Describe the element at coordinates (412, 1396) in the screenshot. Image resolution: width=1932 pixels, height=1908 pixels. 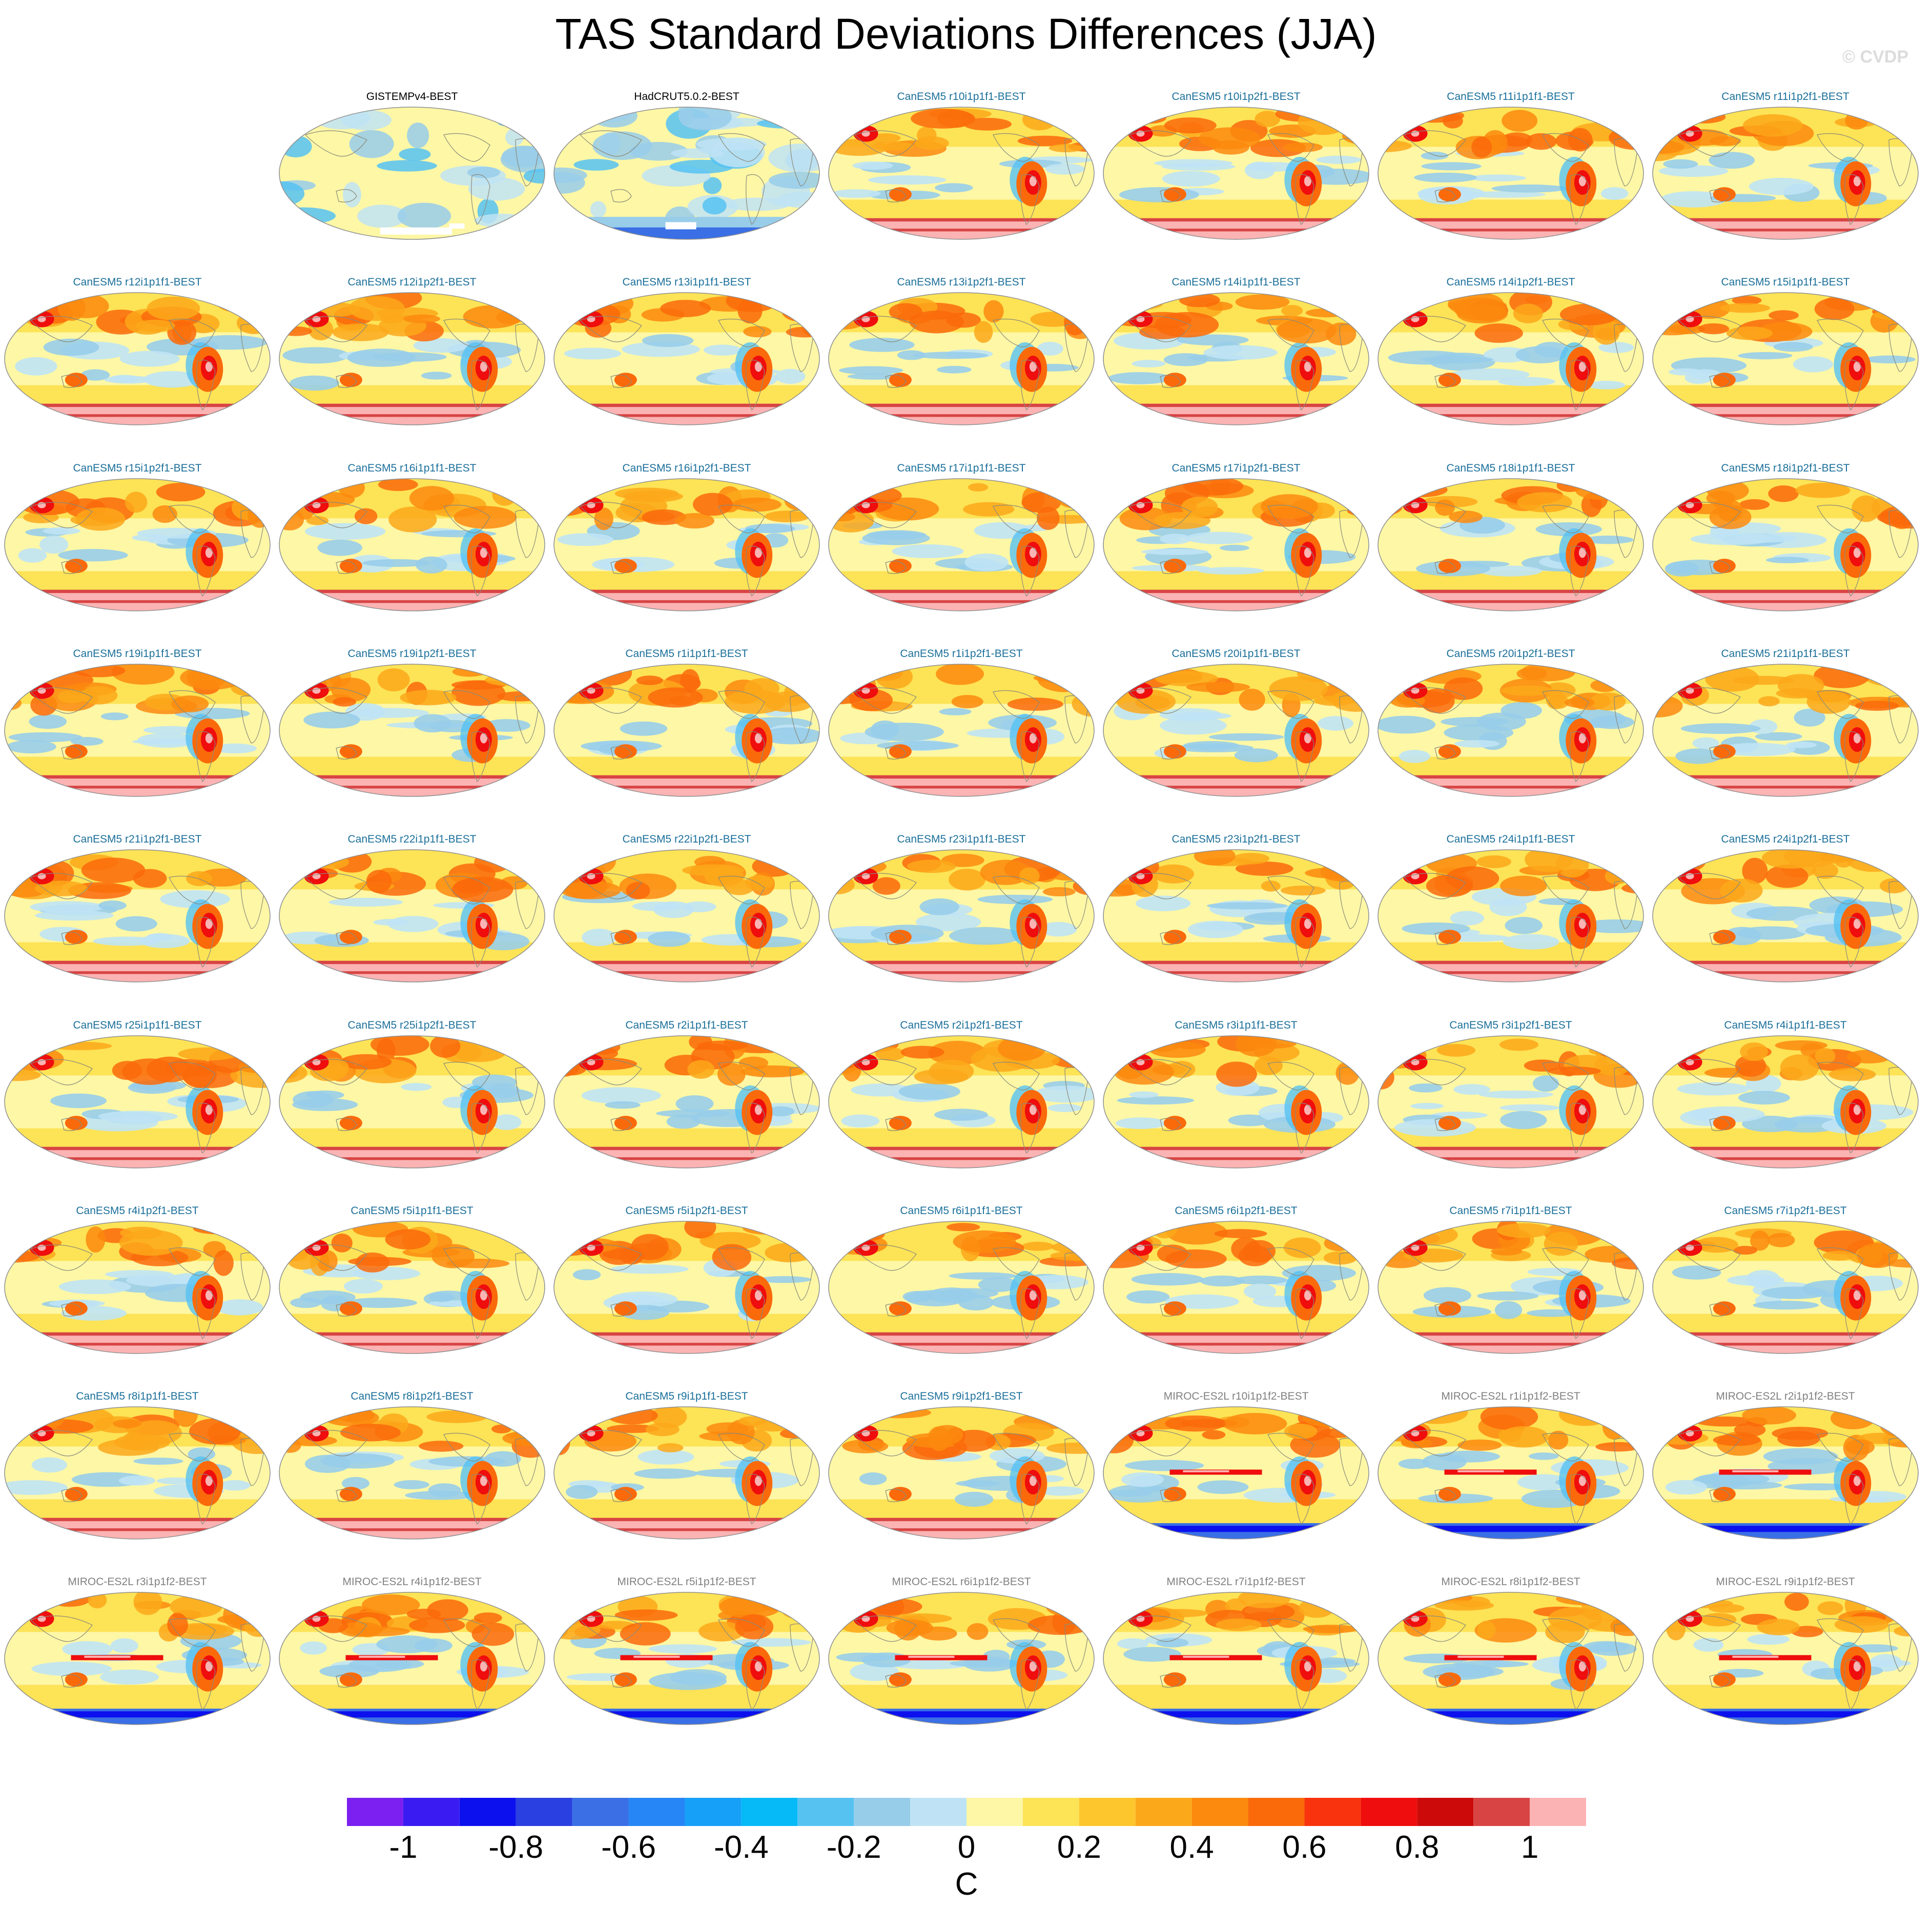
I see `panel-title: CanESM5 r8i1p2f1-BEST` at that location.